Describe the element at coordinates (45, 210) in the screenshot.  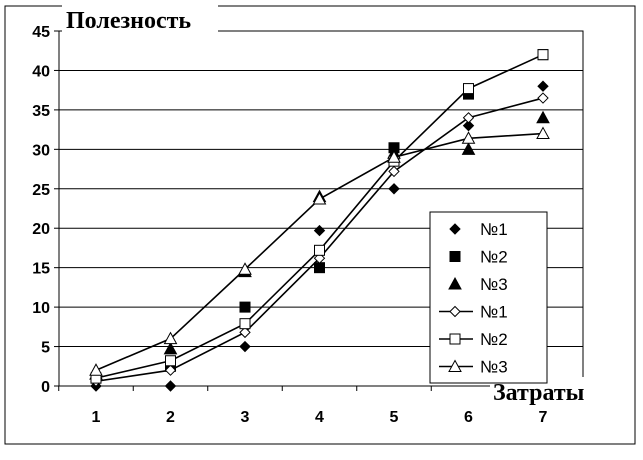
I see `y-axis-ticks: 0 5 10 15 20 25 30 35 40 45` at that location.